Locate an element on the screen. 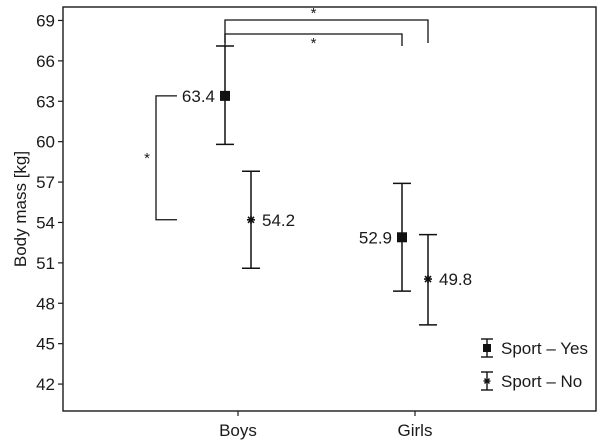 This screenshot has height=442, width=597. significance-bracket-3: * is located at coordinates (326, 24).